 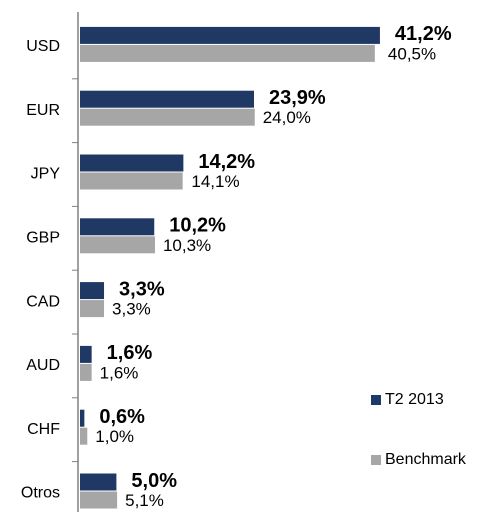 I want to click on category-label: CHF, so click(x=43, y=429).